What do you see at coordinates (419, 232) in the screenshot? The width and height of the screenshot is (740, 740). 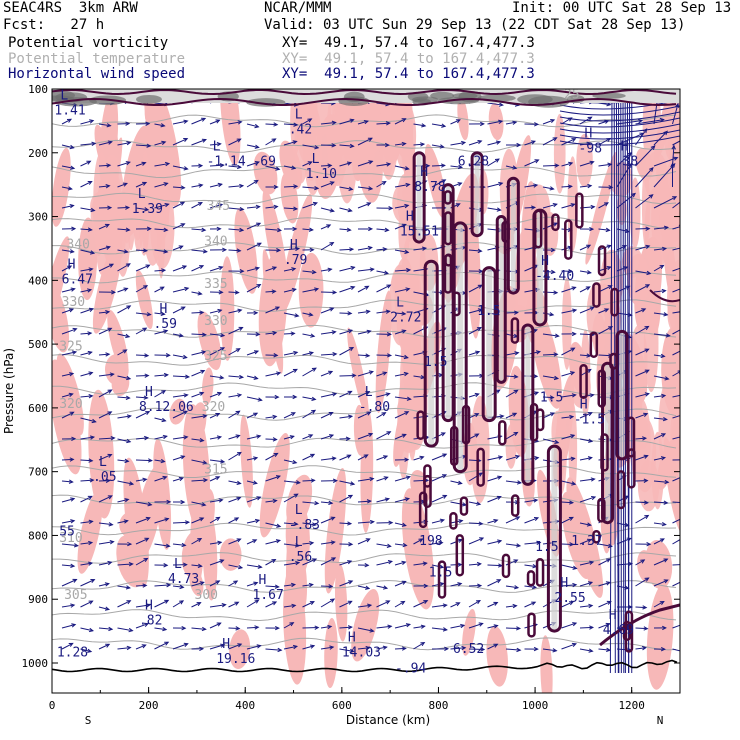 I see `extremum-value: 15.51` at bounding box center [419, 232].